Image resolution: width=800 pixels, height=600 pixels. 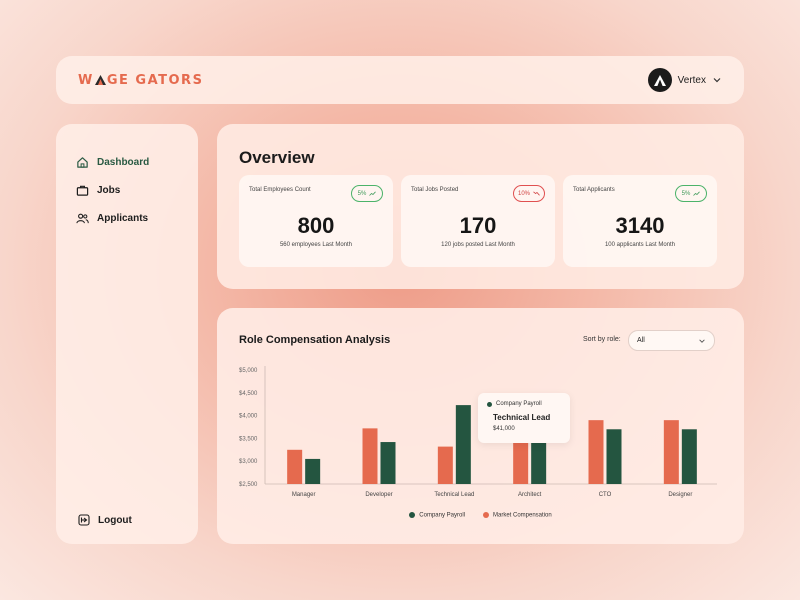 What do you see at coordinates (127, 334) in the screenshot?
I see `sidebar: Dashboard Jobs Applicants Logout` at bounding box center [127, 334].